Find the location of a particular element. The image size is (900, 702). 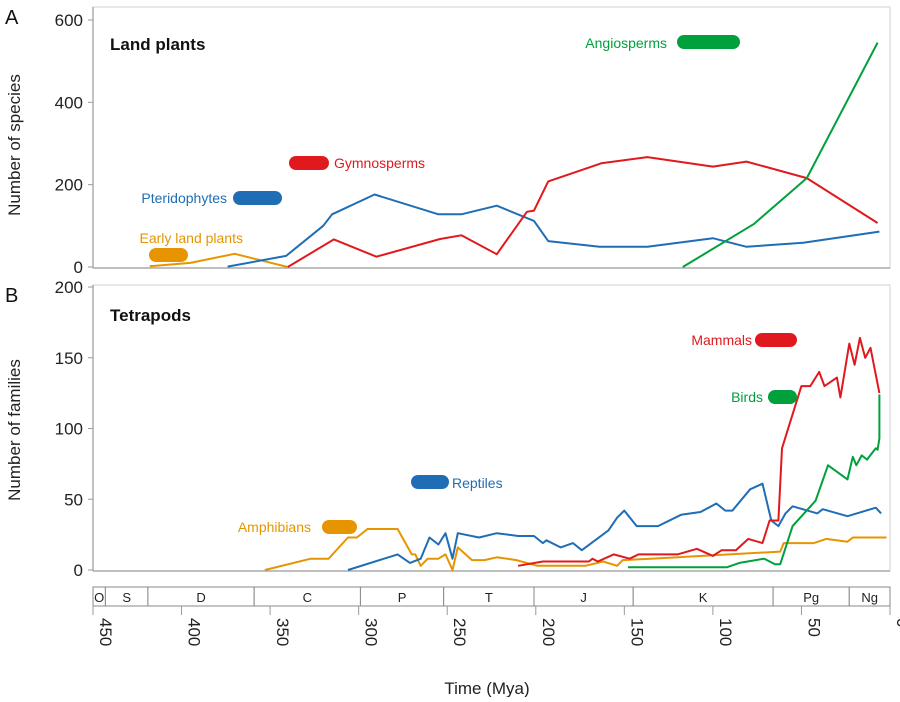

period-box-ng is located at coordinates (869, 596).